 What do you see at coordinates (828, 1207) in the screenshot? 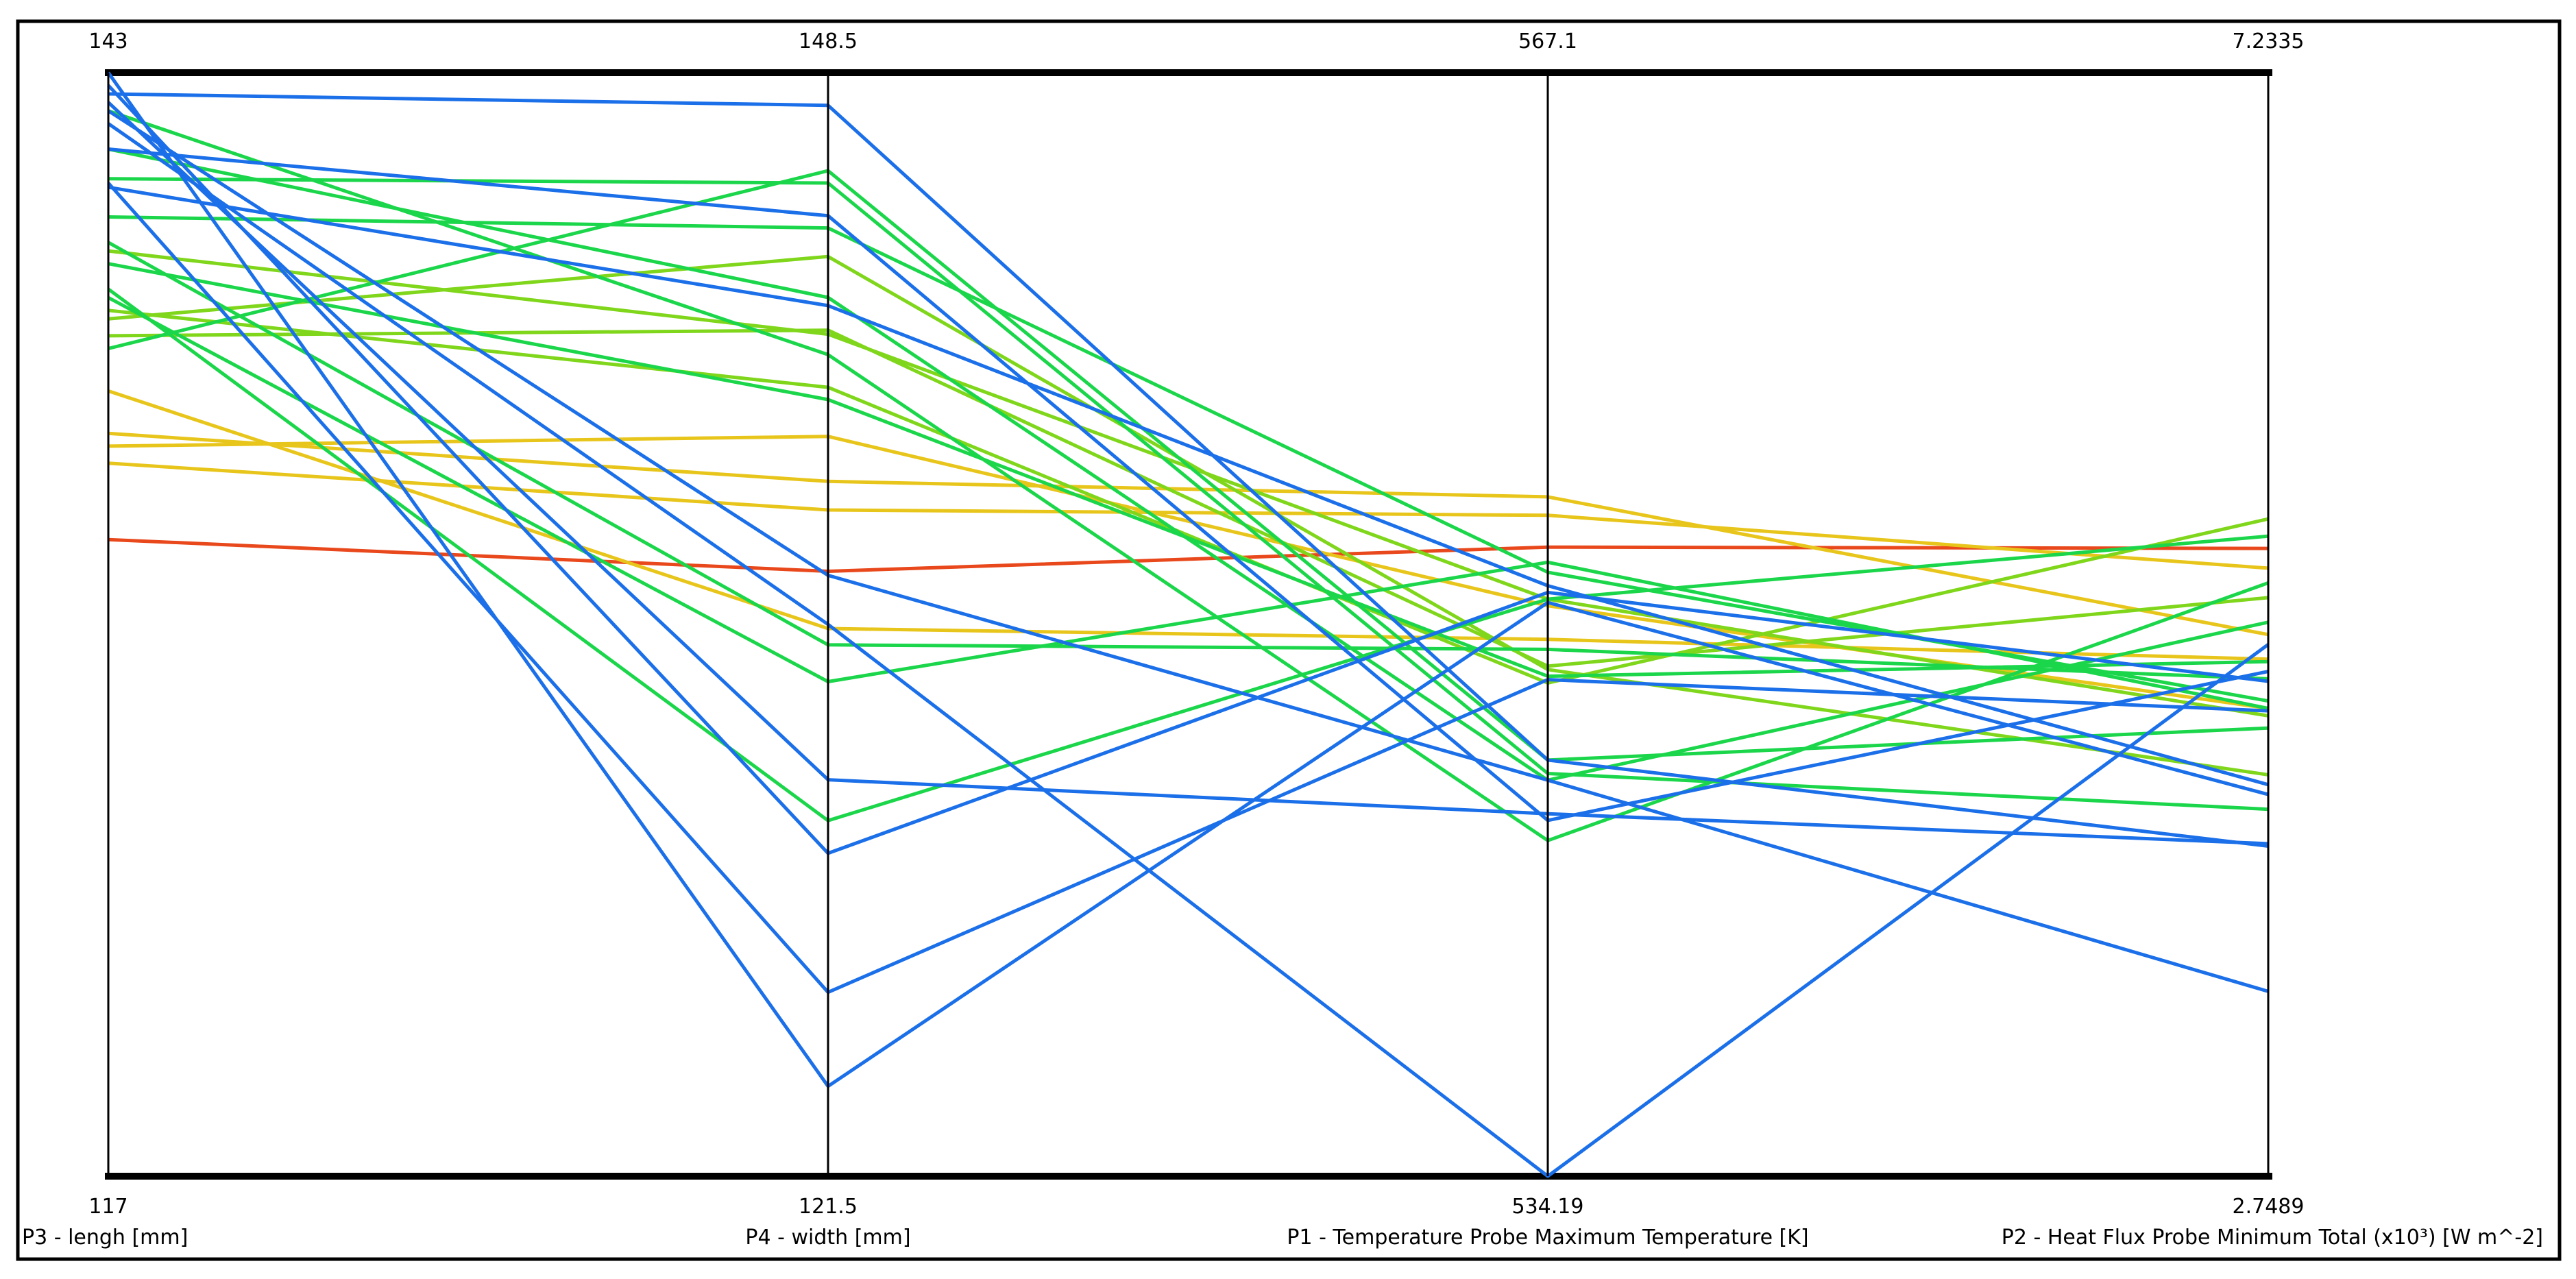
I see `axis-min-label-2: 121.5` at bounding box center [828, 1207].